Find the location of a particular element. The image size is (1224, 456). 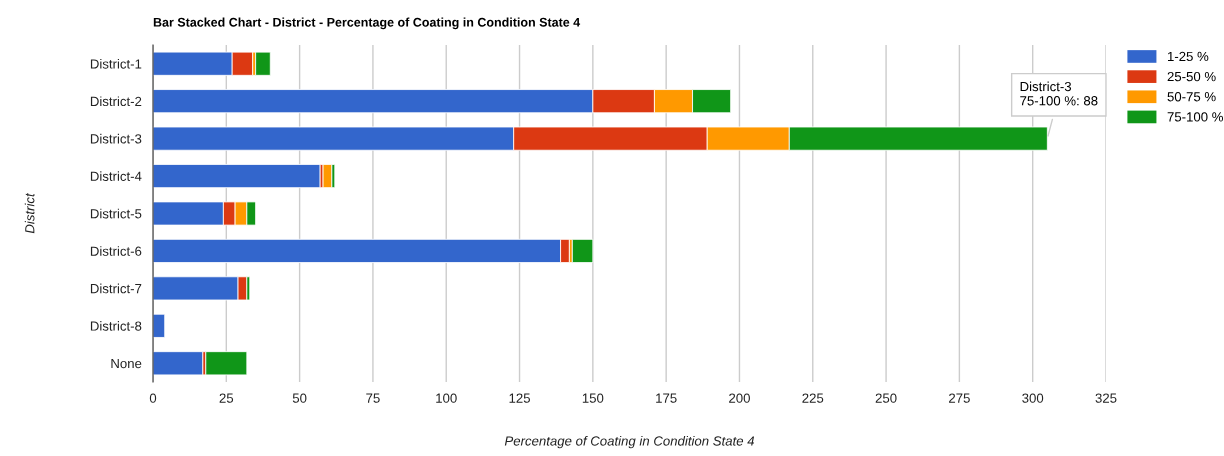

x-tick-label: 125 is located at coordinates (519, 398).